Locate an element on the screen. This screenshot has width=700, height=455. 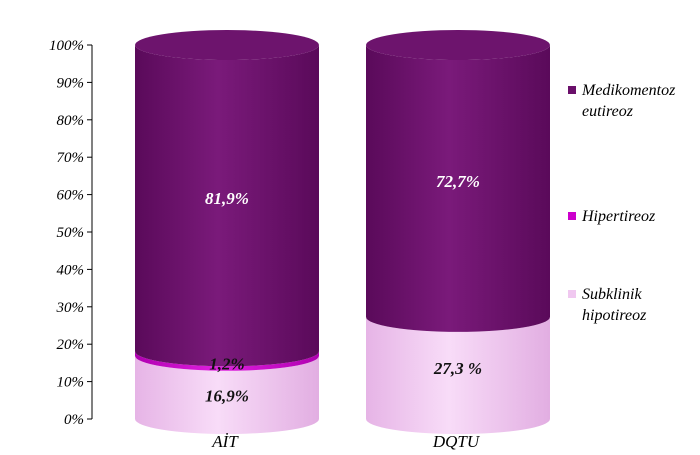
y-tick-label: 0% is located at coordinates (74, 420).